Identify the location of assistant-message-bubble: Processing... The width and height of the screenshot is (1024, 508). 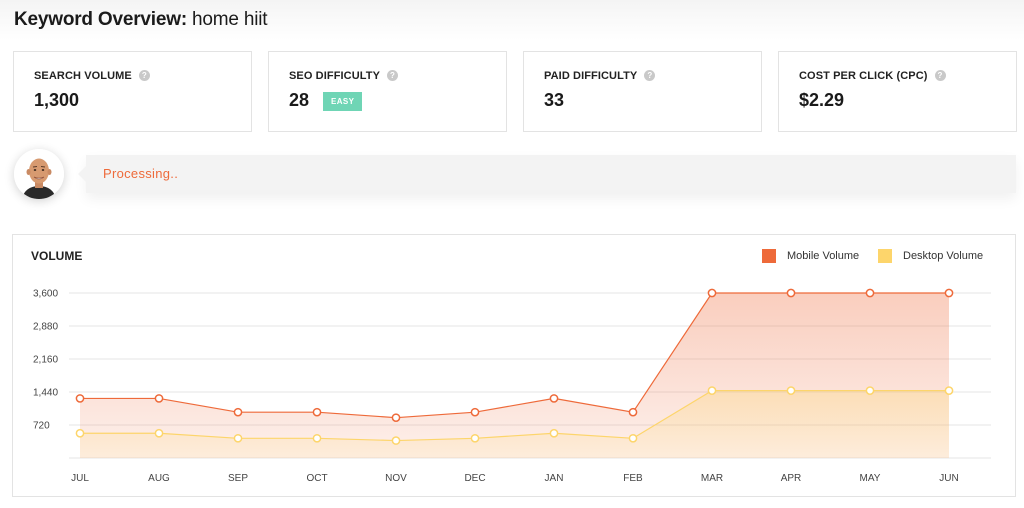
(547, 174).